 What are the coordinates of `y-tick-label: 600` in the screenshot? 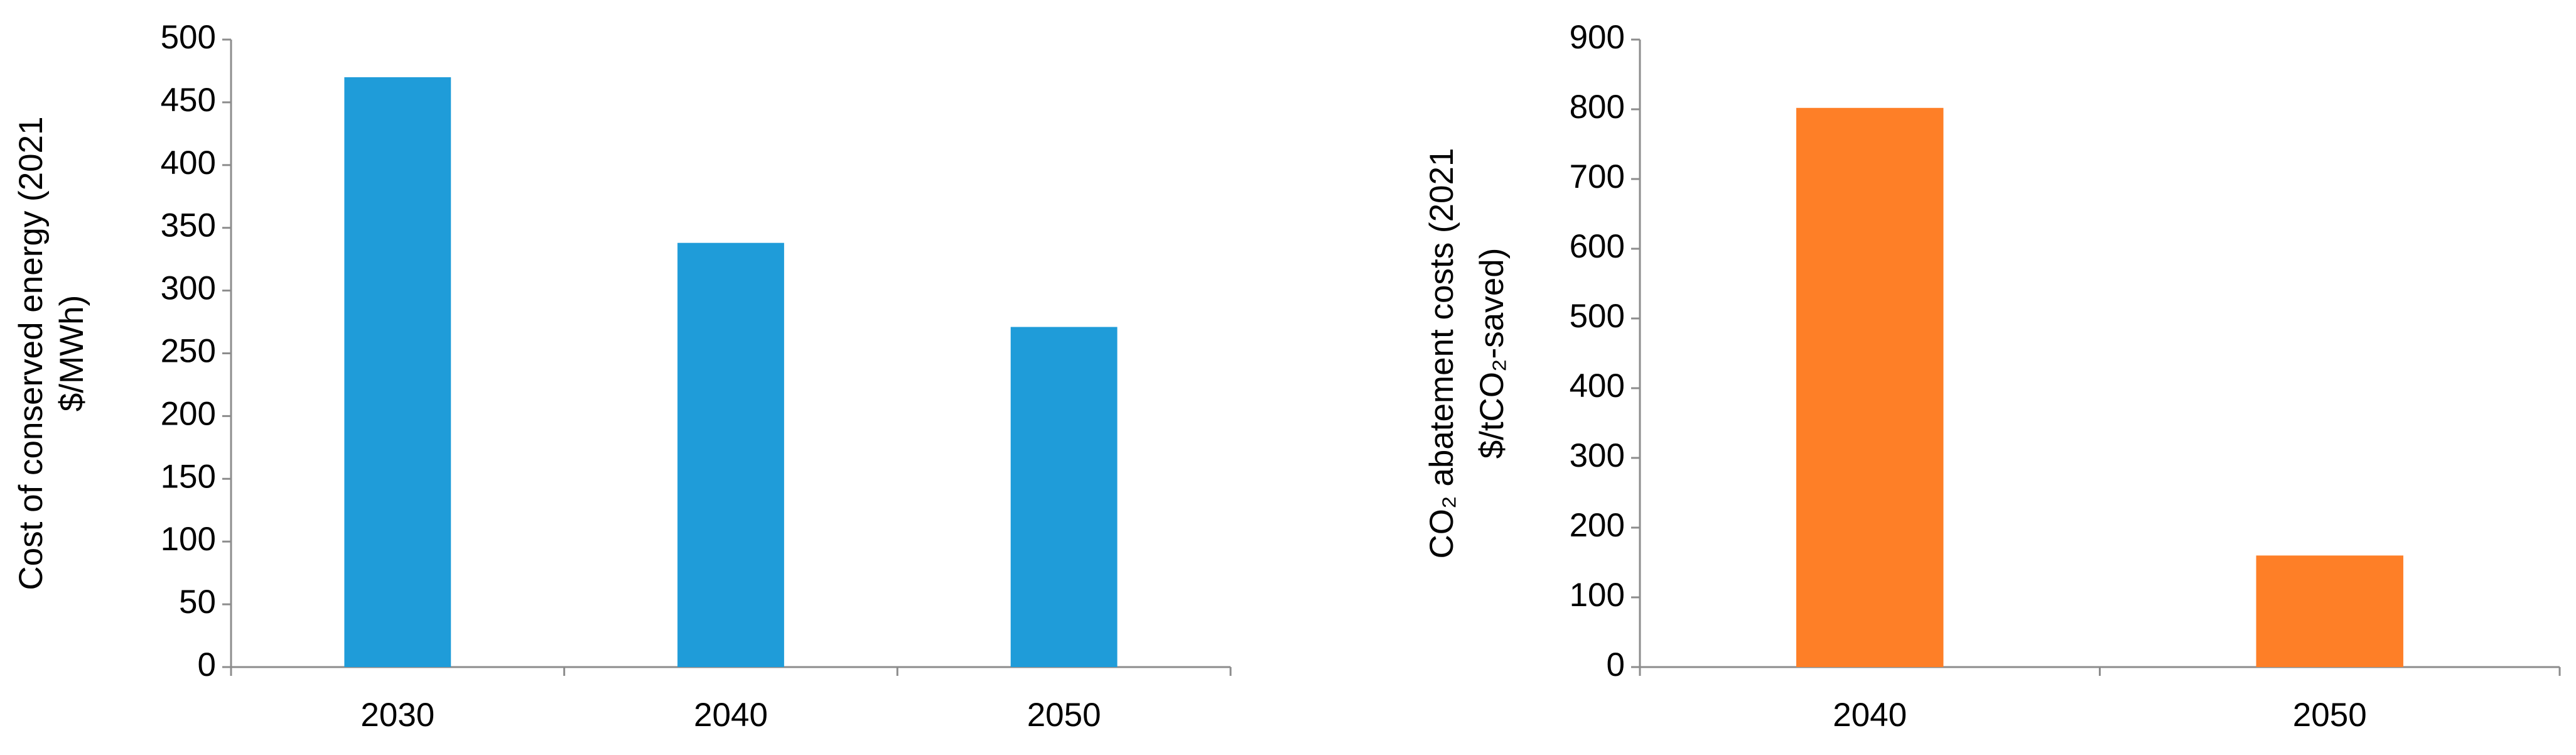 It's located at (1597, 247).